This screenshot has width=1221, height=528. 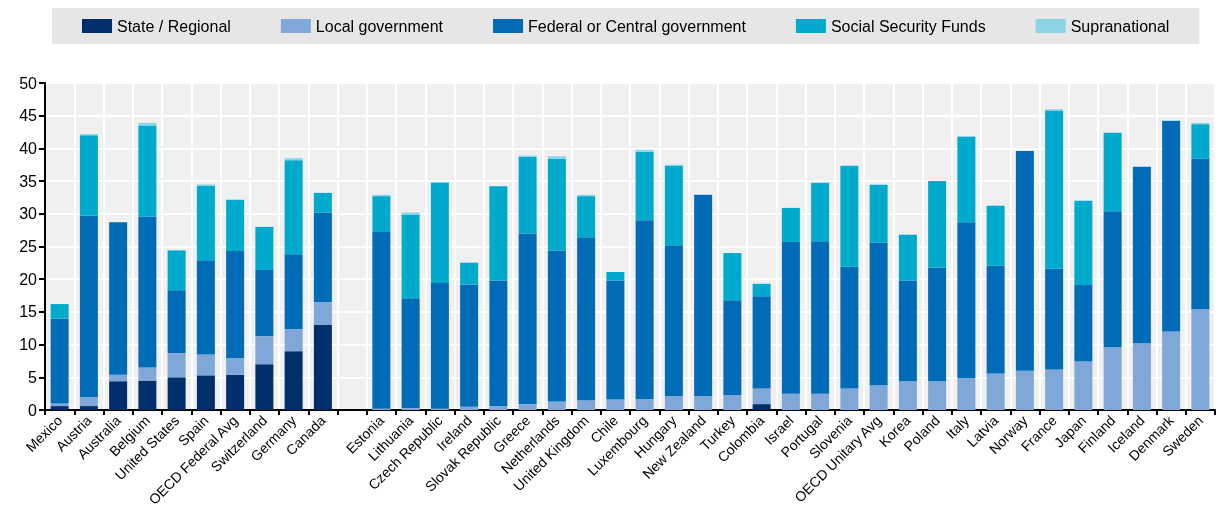 I want to click on y-tick-label: 45, so click(x=28, y=116).